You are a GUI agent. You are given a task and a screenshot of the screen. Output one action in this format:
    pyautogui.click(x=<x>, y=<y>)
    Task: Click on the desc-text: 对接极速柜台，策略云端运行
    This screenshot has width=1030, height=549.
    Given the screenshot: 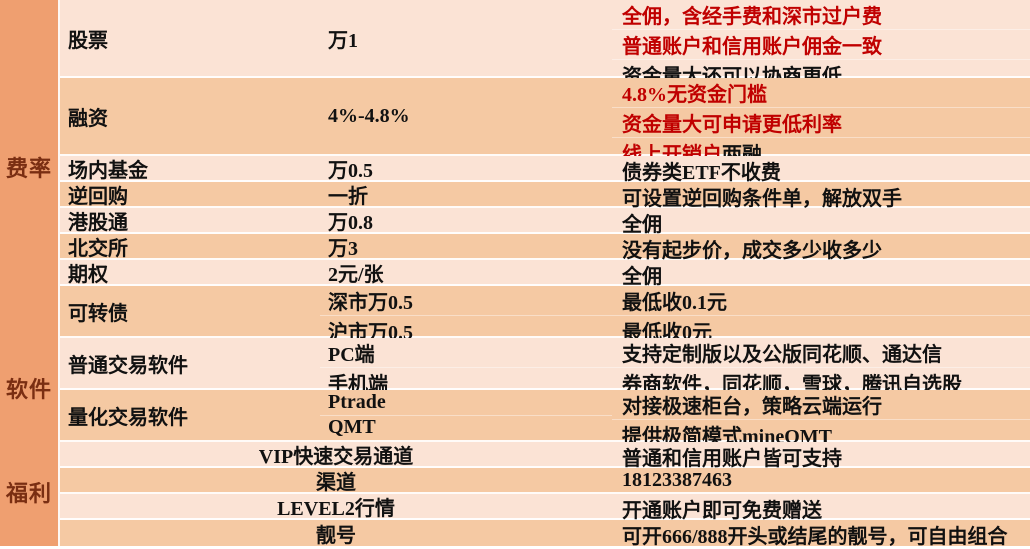 What is the action you would take?
    pyautogui.click(x=752, y=407)
    